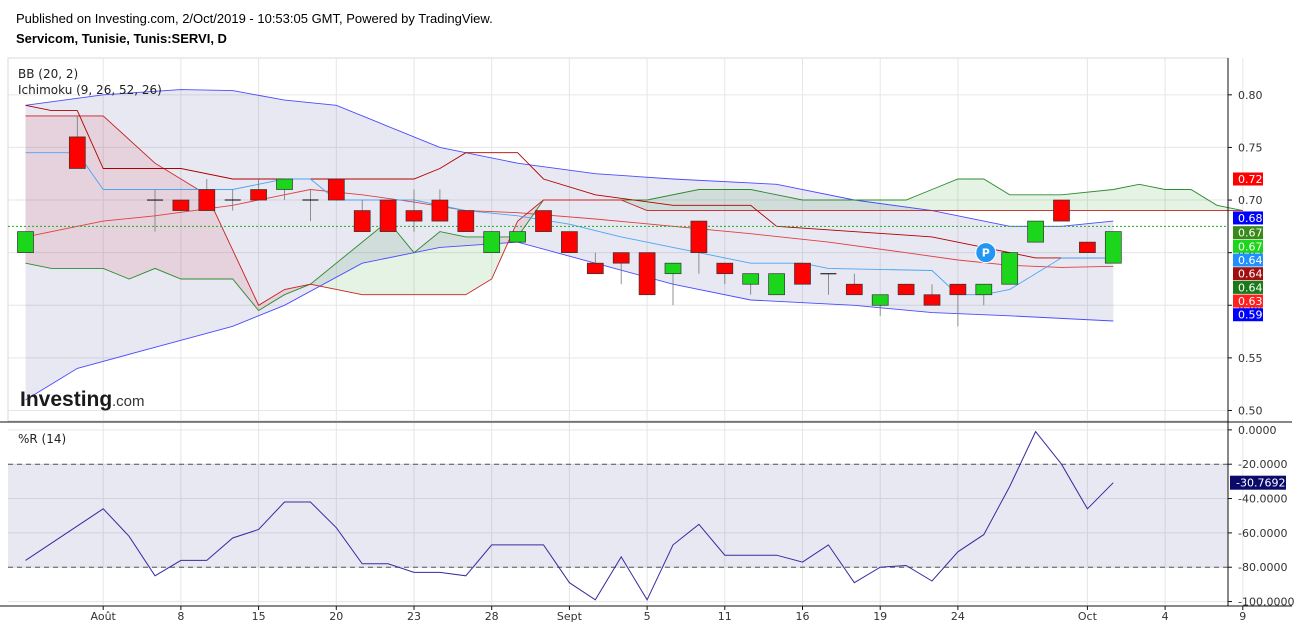 The width and height of the screenshot is (1299, 629). Describe the element at coordinates (958, 616) in the screenshot. I see `time-tick-label: 24` at that location.